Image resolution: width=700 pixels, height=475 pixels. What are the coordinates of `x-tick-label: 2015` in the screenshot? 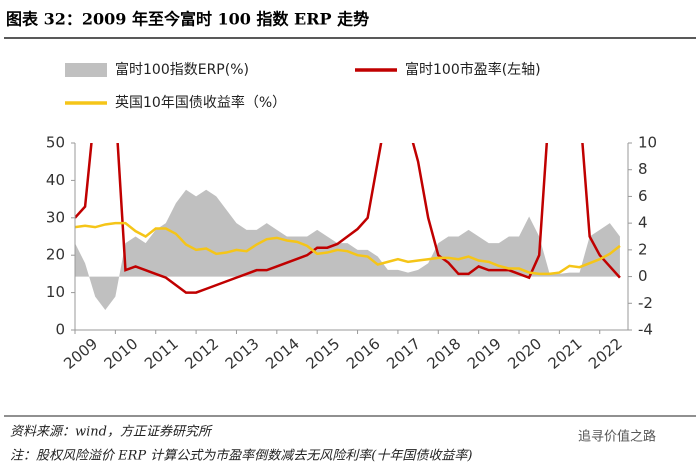 It's located at (322, 353).